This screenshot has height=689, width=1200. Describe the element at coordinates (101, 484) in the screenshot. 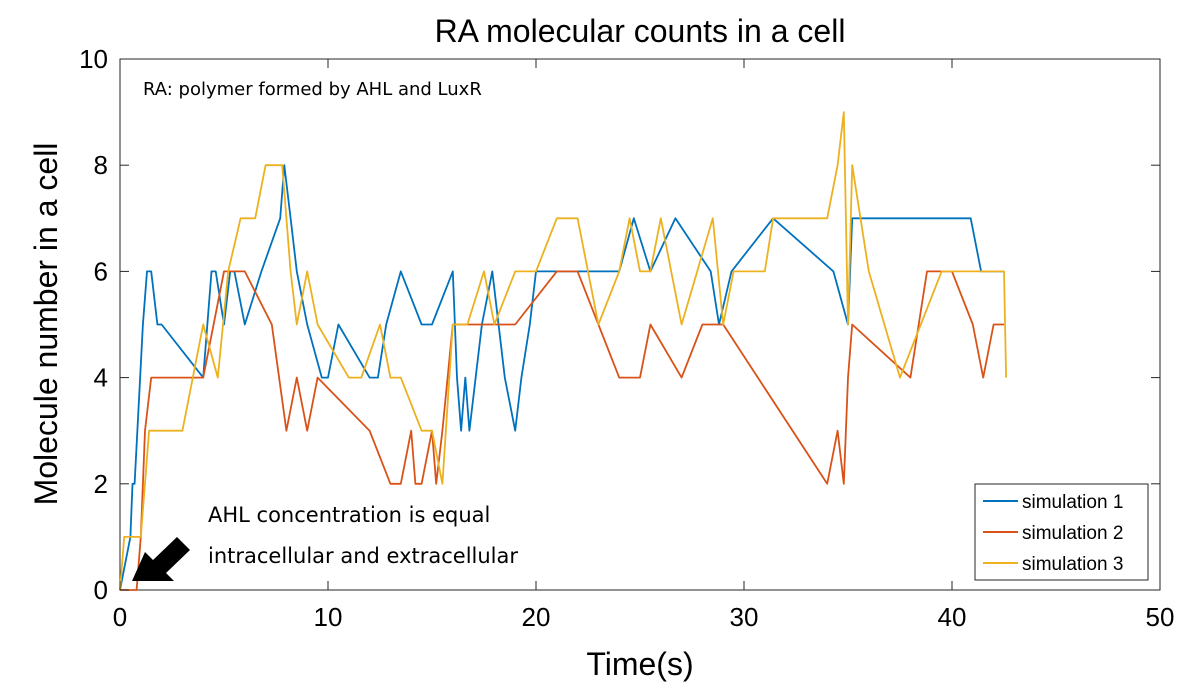

I see `y-tick-label: 2` at that location.